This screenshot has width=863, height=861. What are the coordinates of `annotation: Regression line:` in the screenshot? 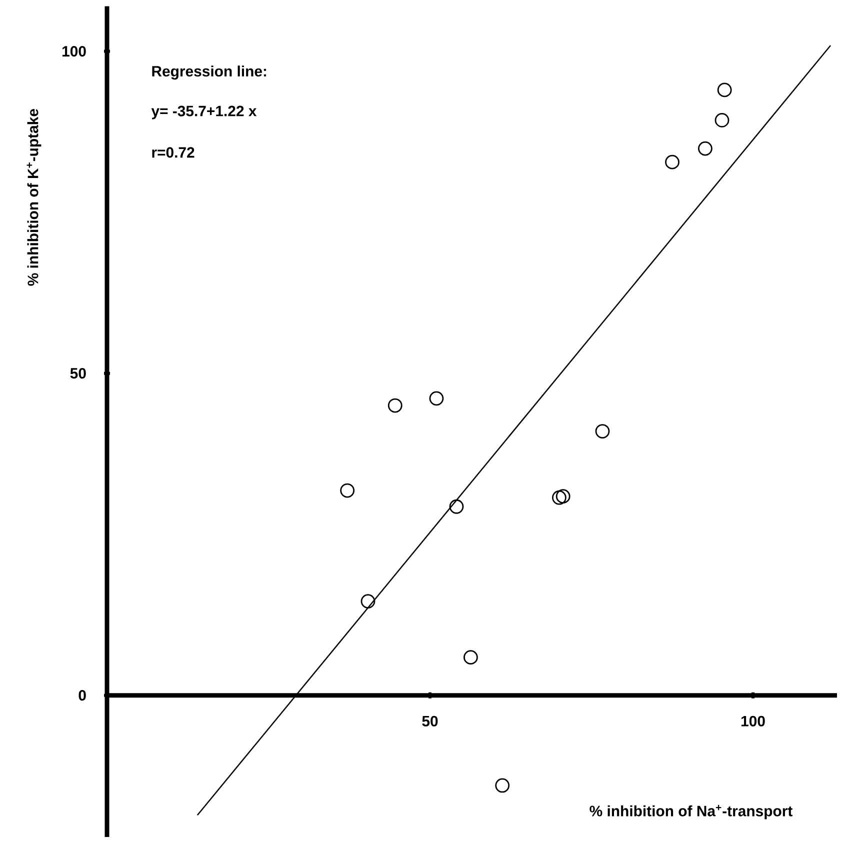 It's located at (209, 73).